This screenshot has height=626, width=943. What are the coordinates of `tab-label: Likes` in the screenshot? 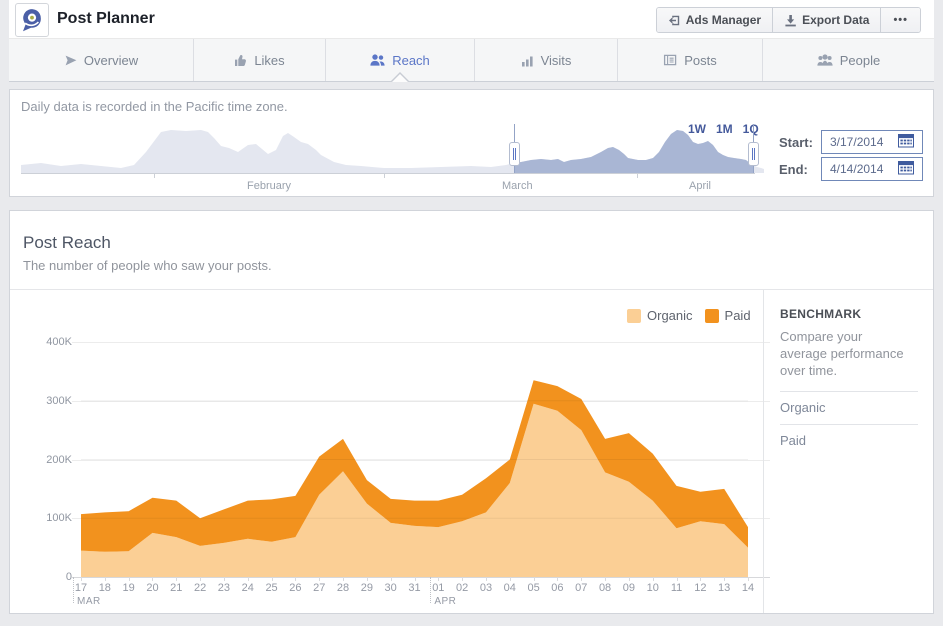 It's located at (269, 60).